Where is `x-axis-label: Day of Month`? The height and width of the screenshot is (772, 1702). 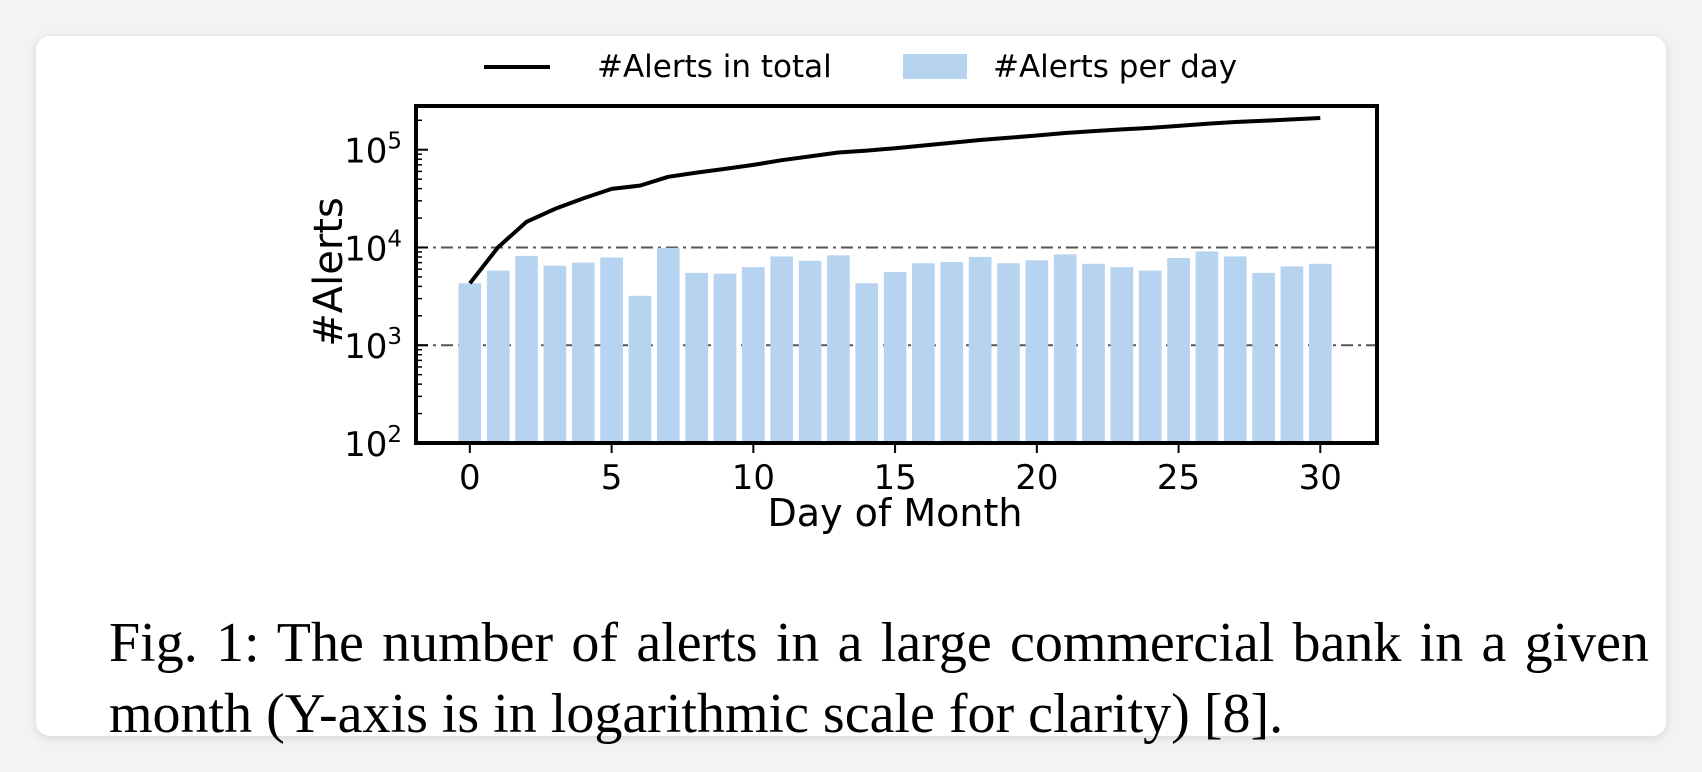 x-axis-label: Day of Month is located at coordinates (895, 513).